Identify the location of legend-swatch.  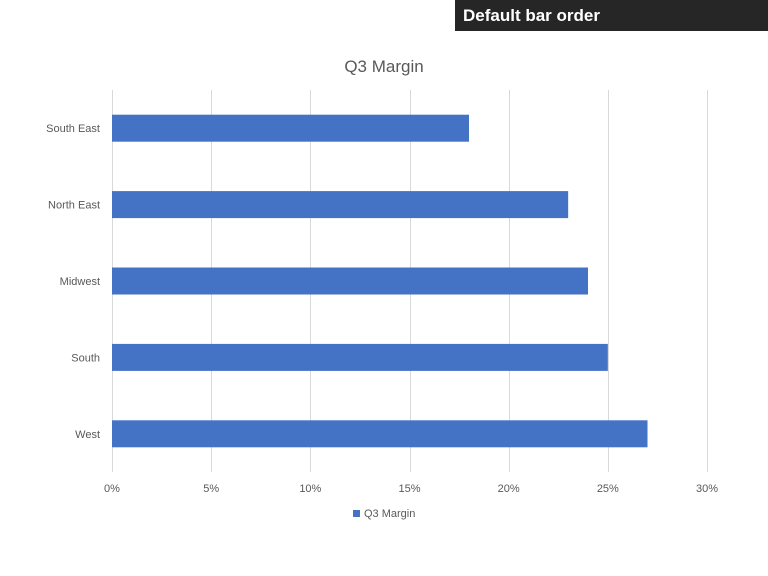
(356, 513).